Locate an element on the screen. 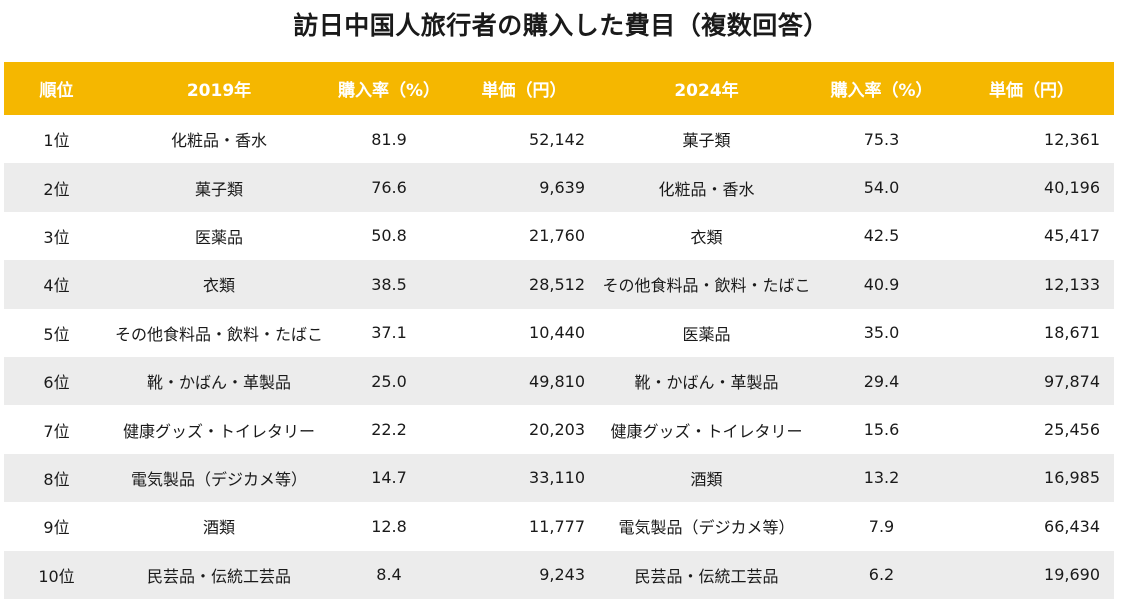 Image resolution: width=1122 pixels, height=599 pixels. header-year-2024: 2024年 is located at coordinates (706, 88).